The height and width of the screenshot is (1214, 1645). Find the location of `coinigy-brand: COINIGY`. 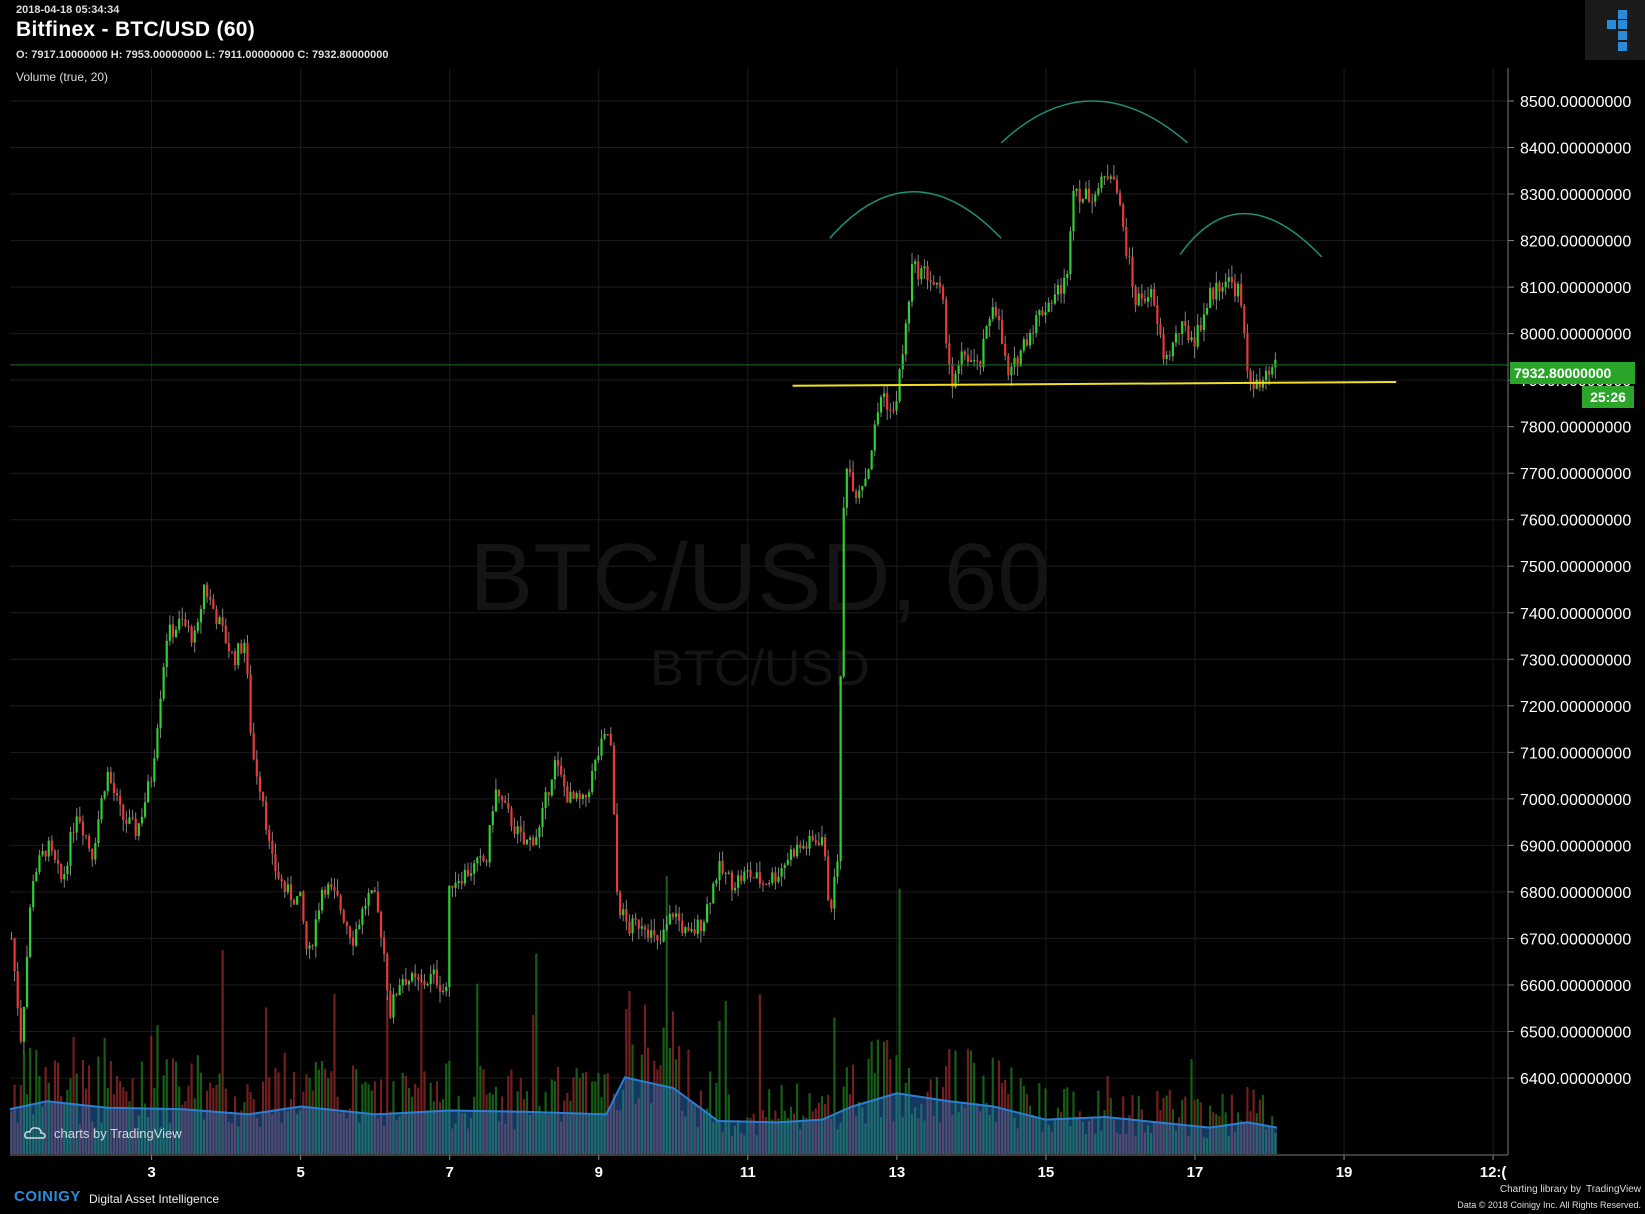

coinigy-brand: COINIGY is located at coordinates (47, 1196).